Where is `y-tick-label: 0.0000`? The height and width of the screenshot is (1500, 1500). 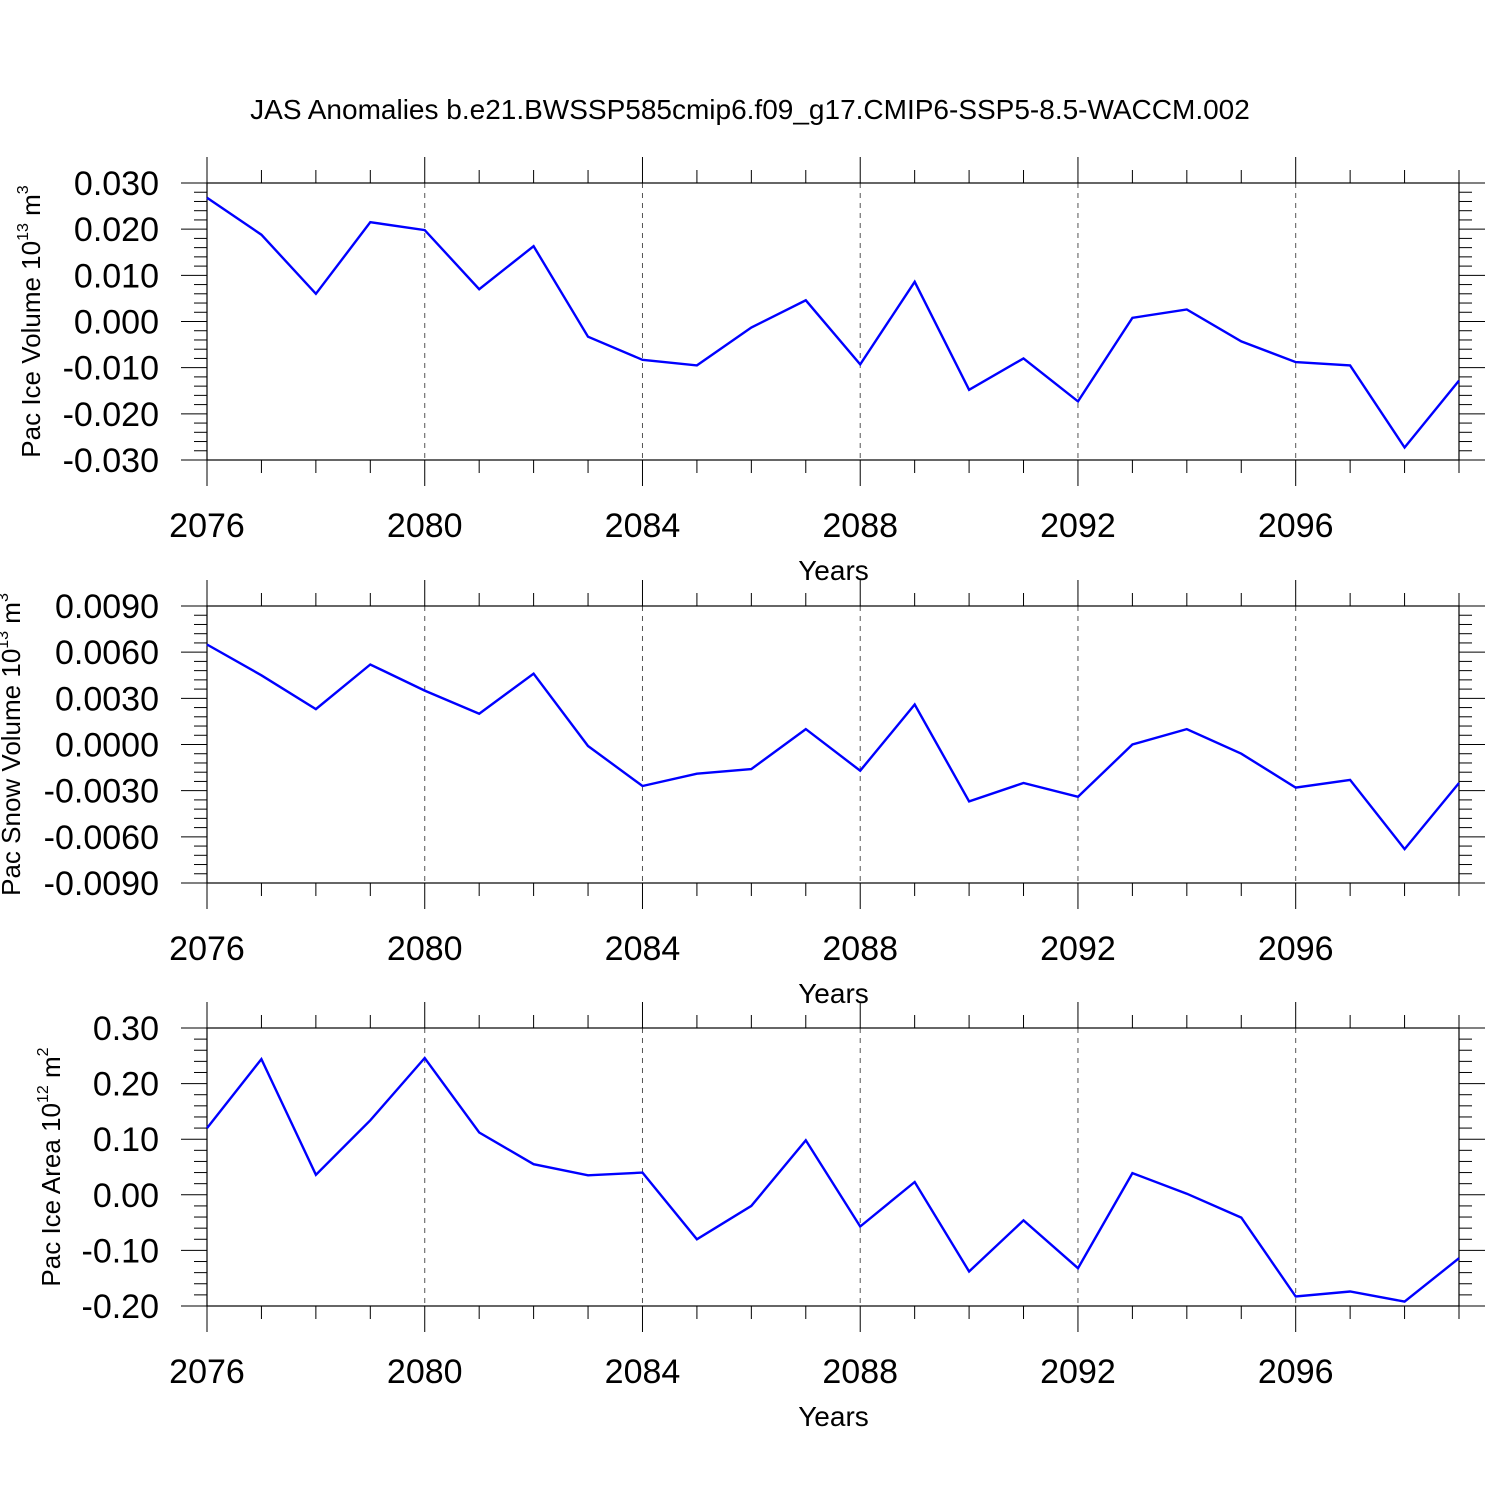
y-tick-label: 0.0000 is located at coordinates (107, 746).